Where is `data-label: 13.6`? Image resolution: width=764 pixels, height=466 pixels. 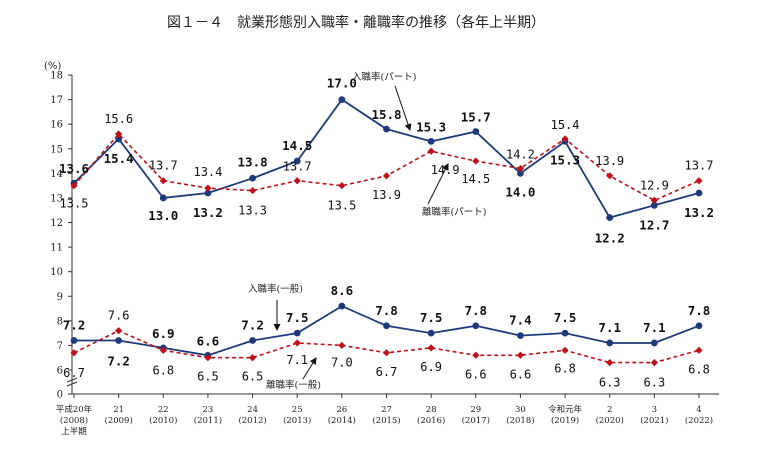
data-label: 13.6 is located at coordinates (74, 168).